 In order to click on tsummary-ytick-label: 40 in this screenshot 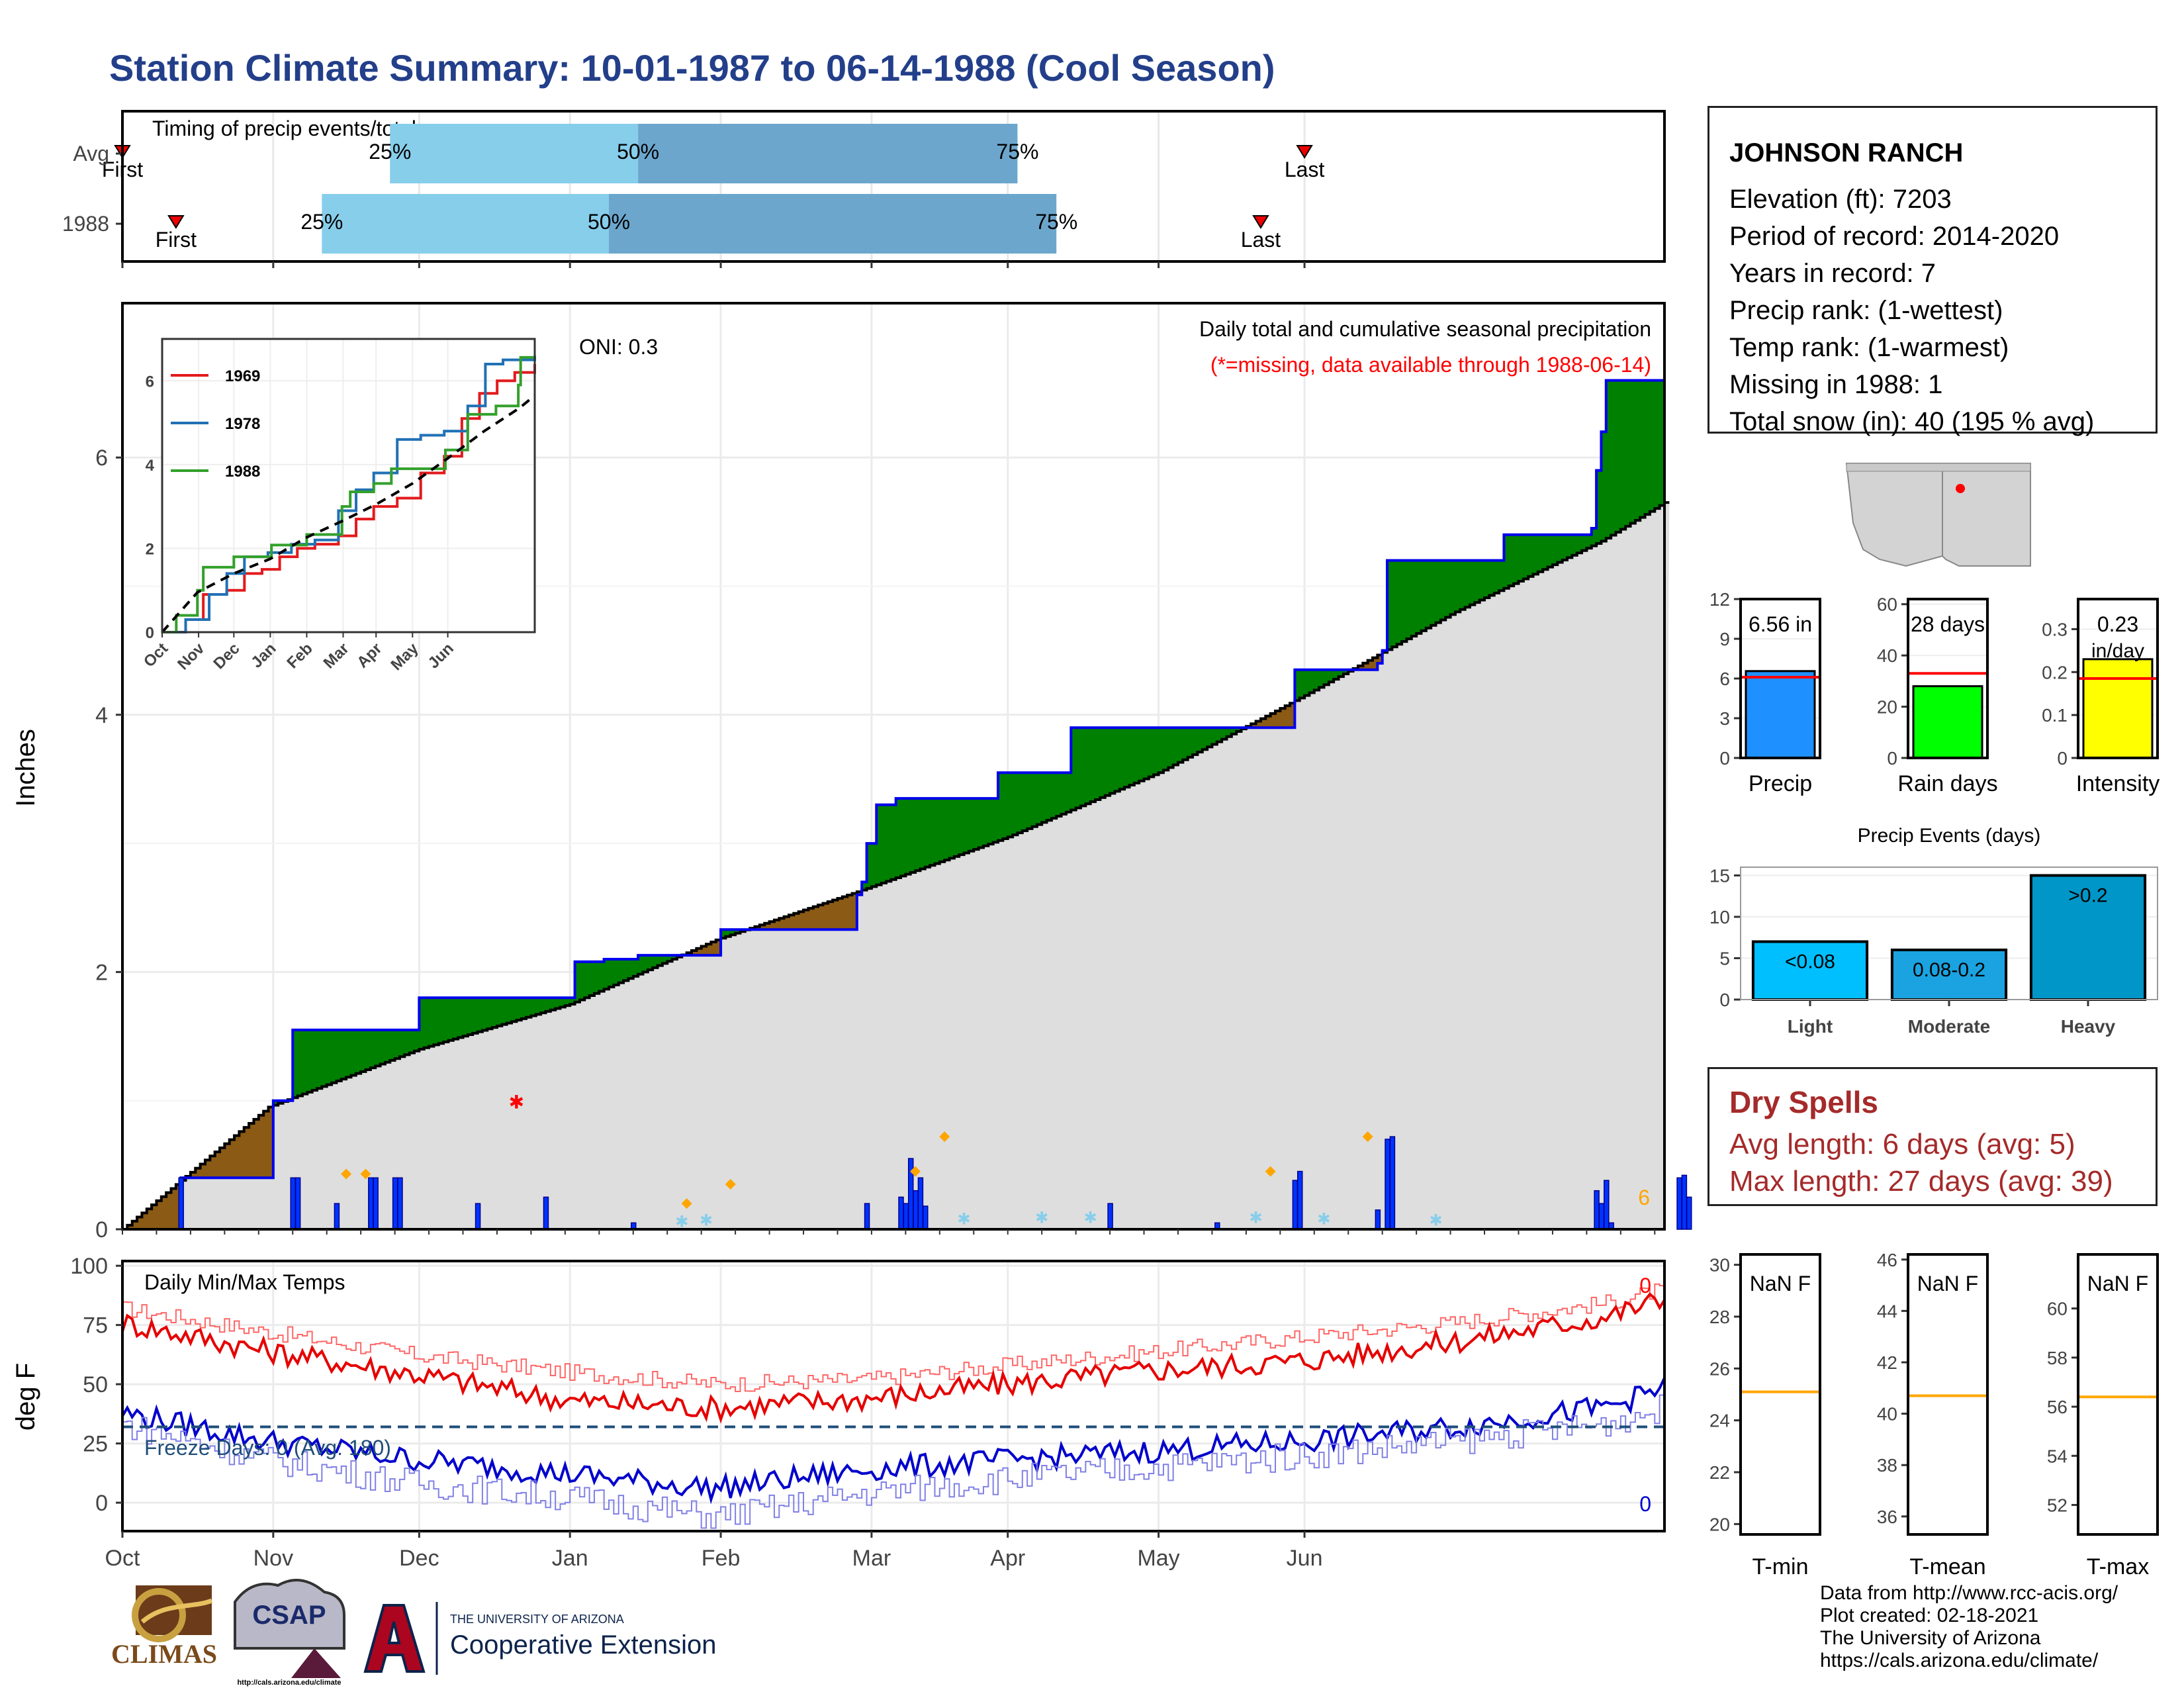, I will do `click(1887, 1414)`.